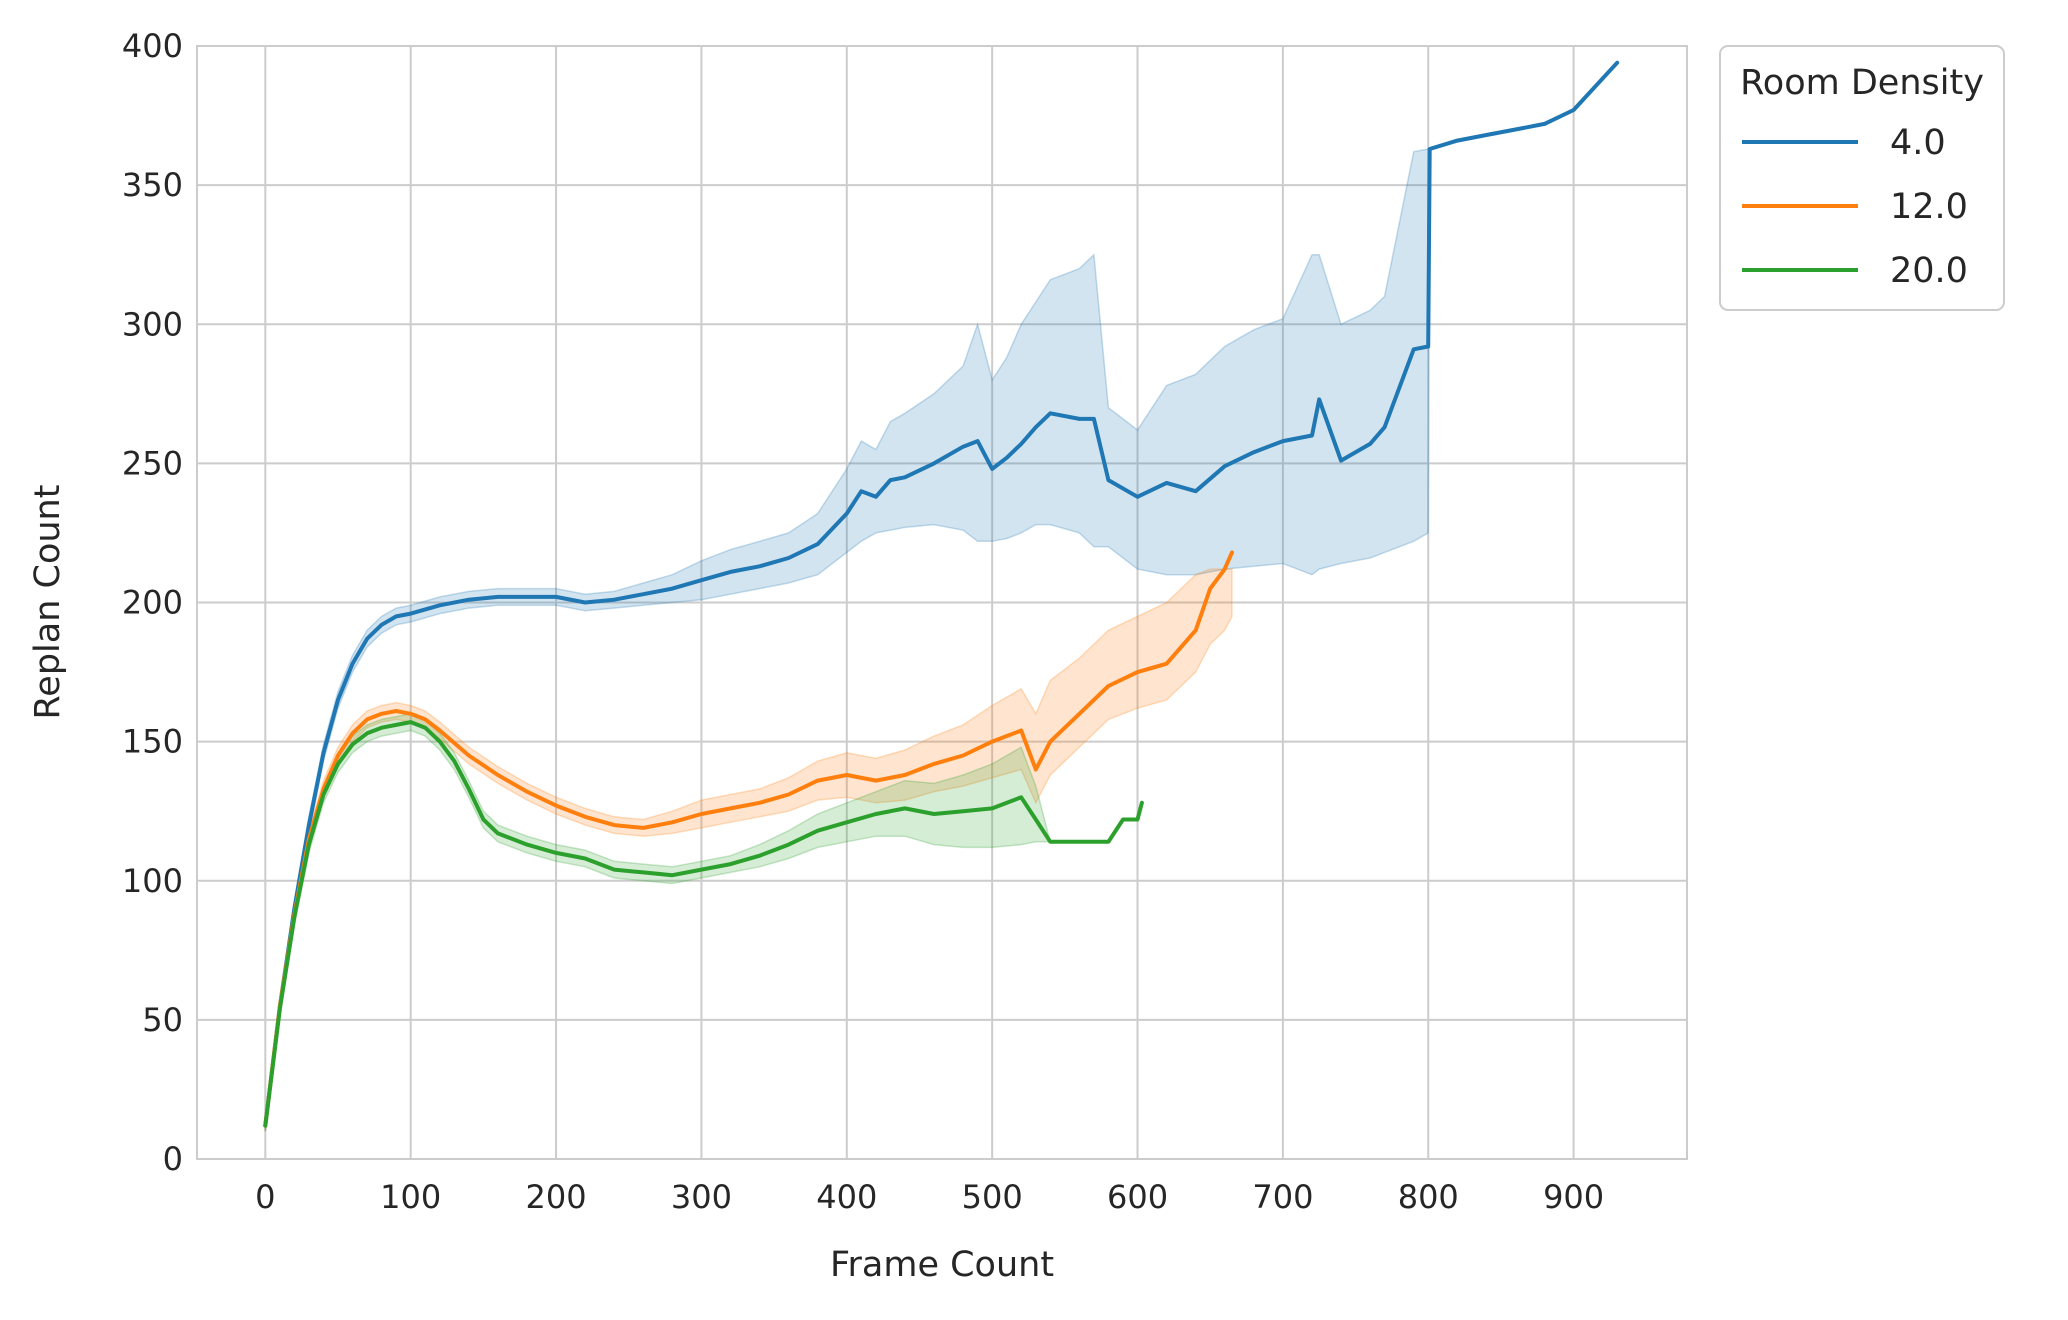 Image resolution: width=2068 pixels, height=1320 pixels. Describe the element at coordinates (1918, 143) in the screenshot. I see `legend-label: 4.0` at that location.